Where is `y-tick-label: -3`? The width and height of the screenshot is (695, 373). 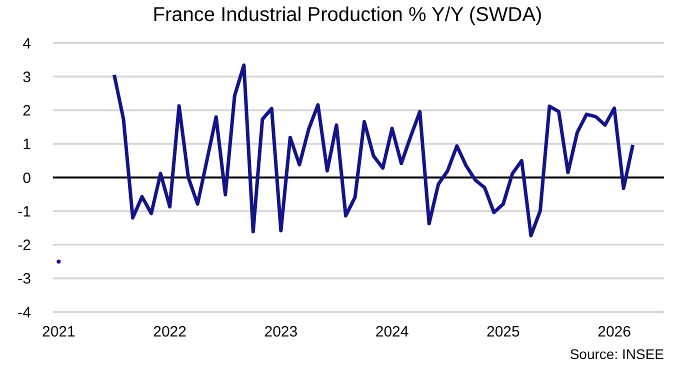 y-tick-label: -3 is located at coordinates (24, 279).